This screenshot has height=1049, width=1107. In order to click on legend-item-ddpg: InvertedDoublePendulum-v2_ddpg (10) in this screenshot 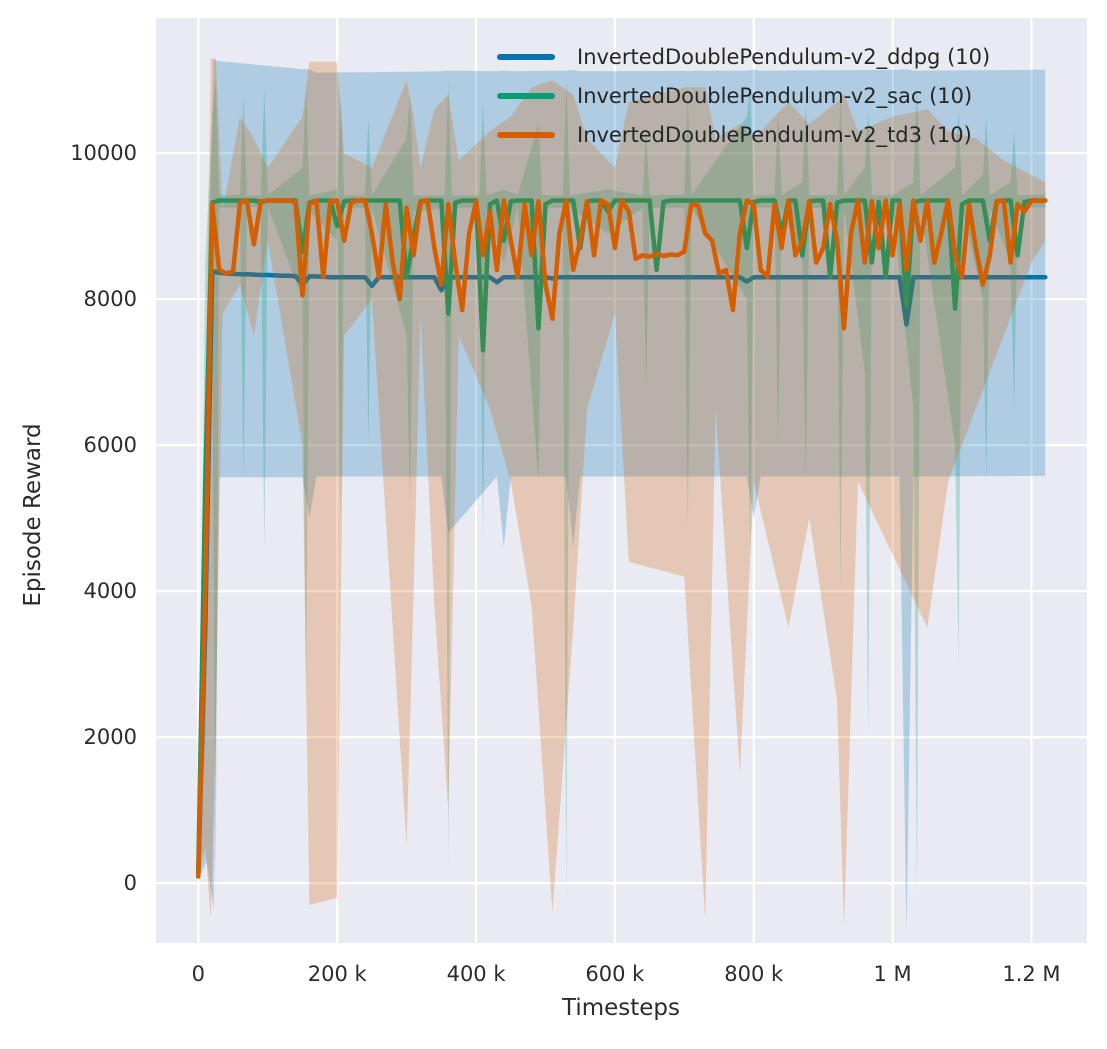, I will do `click(743, 56)`.